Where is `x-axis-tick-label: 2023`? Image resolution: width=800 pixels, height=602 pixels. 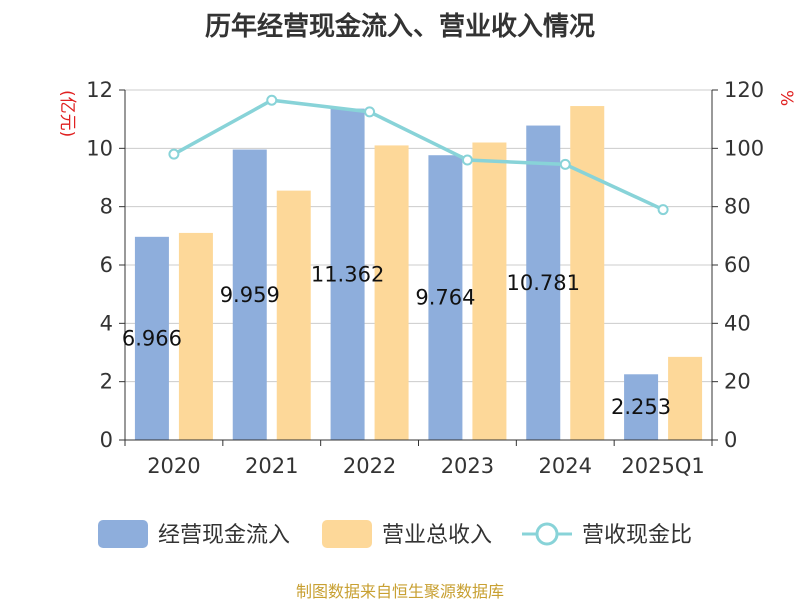 x-axis-tick-label: 2023 is located at coordinates (467, 466).